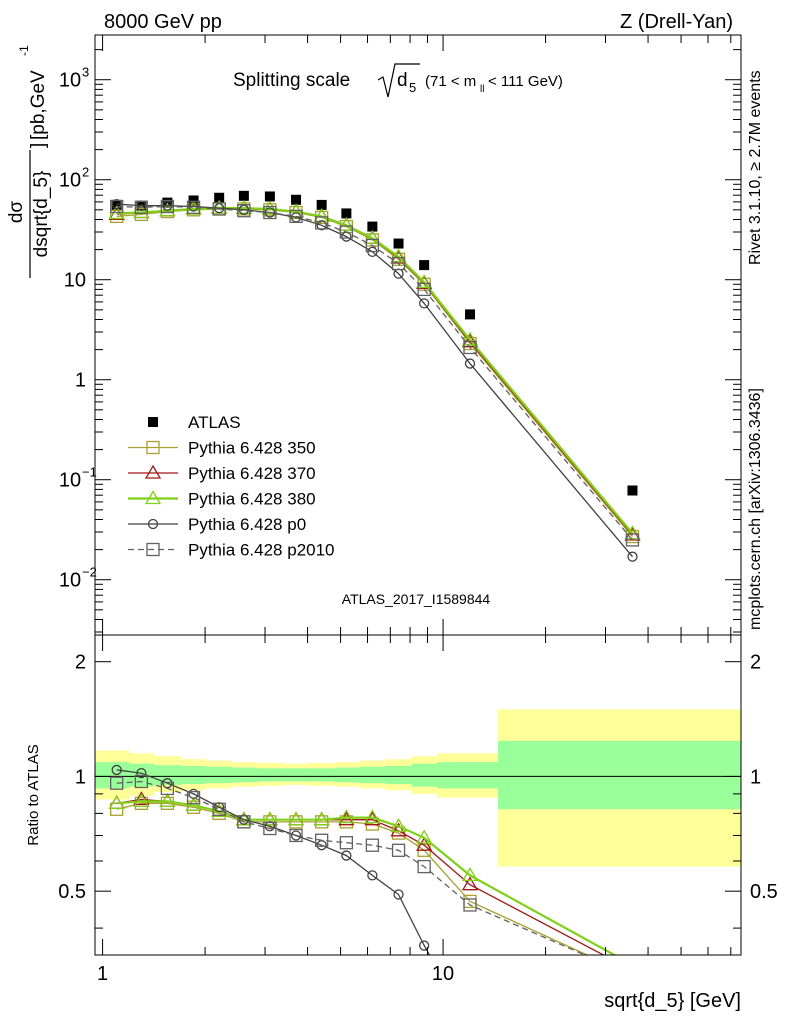 This screenshot has width=786, height=1024. Describe the element at coordinates (153, 549) in the screenshot. I see `legend-marker-pythia-6-428-p2010` at that location.